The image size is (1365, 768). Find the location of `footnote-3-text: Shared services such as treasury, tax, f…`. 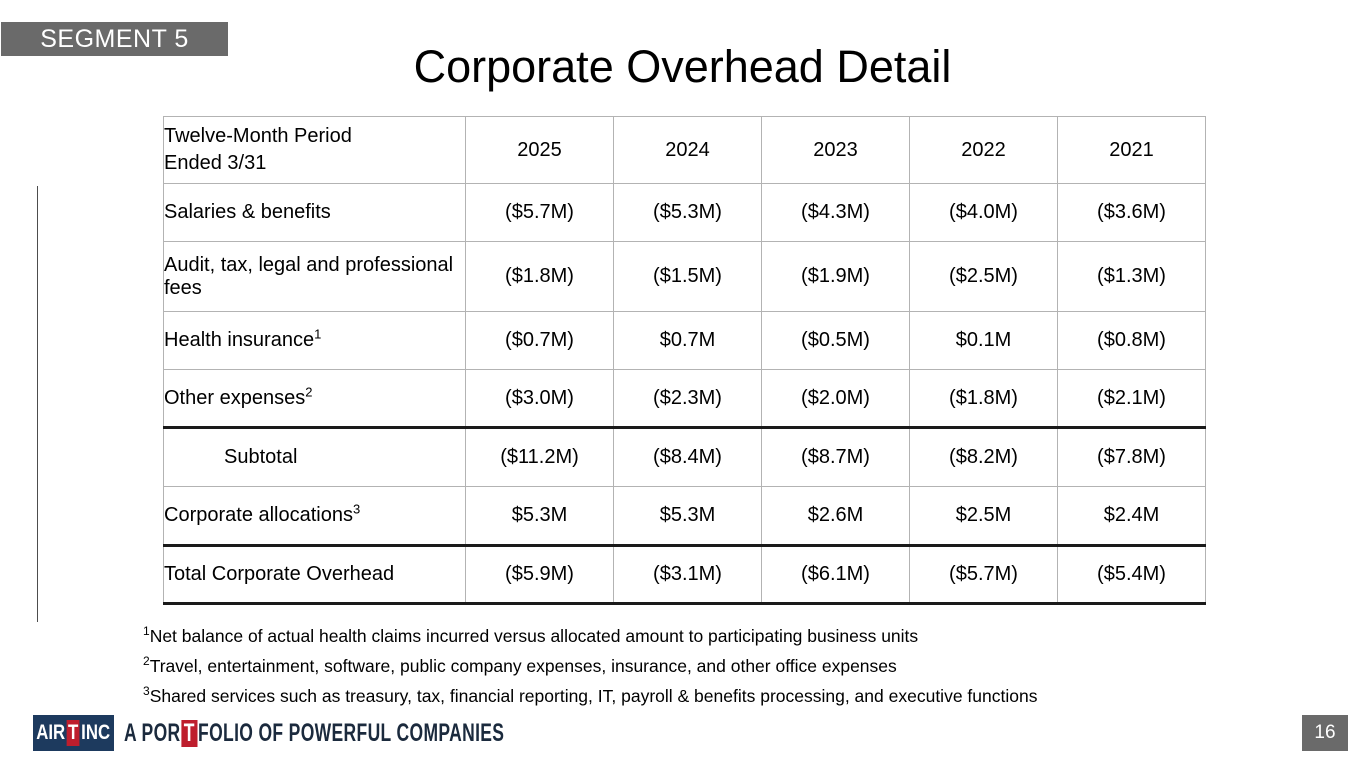

footnote-3-text: Shared services such as treasury, tax, f… is located at coordinates (593, 695).